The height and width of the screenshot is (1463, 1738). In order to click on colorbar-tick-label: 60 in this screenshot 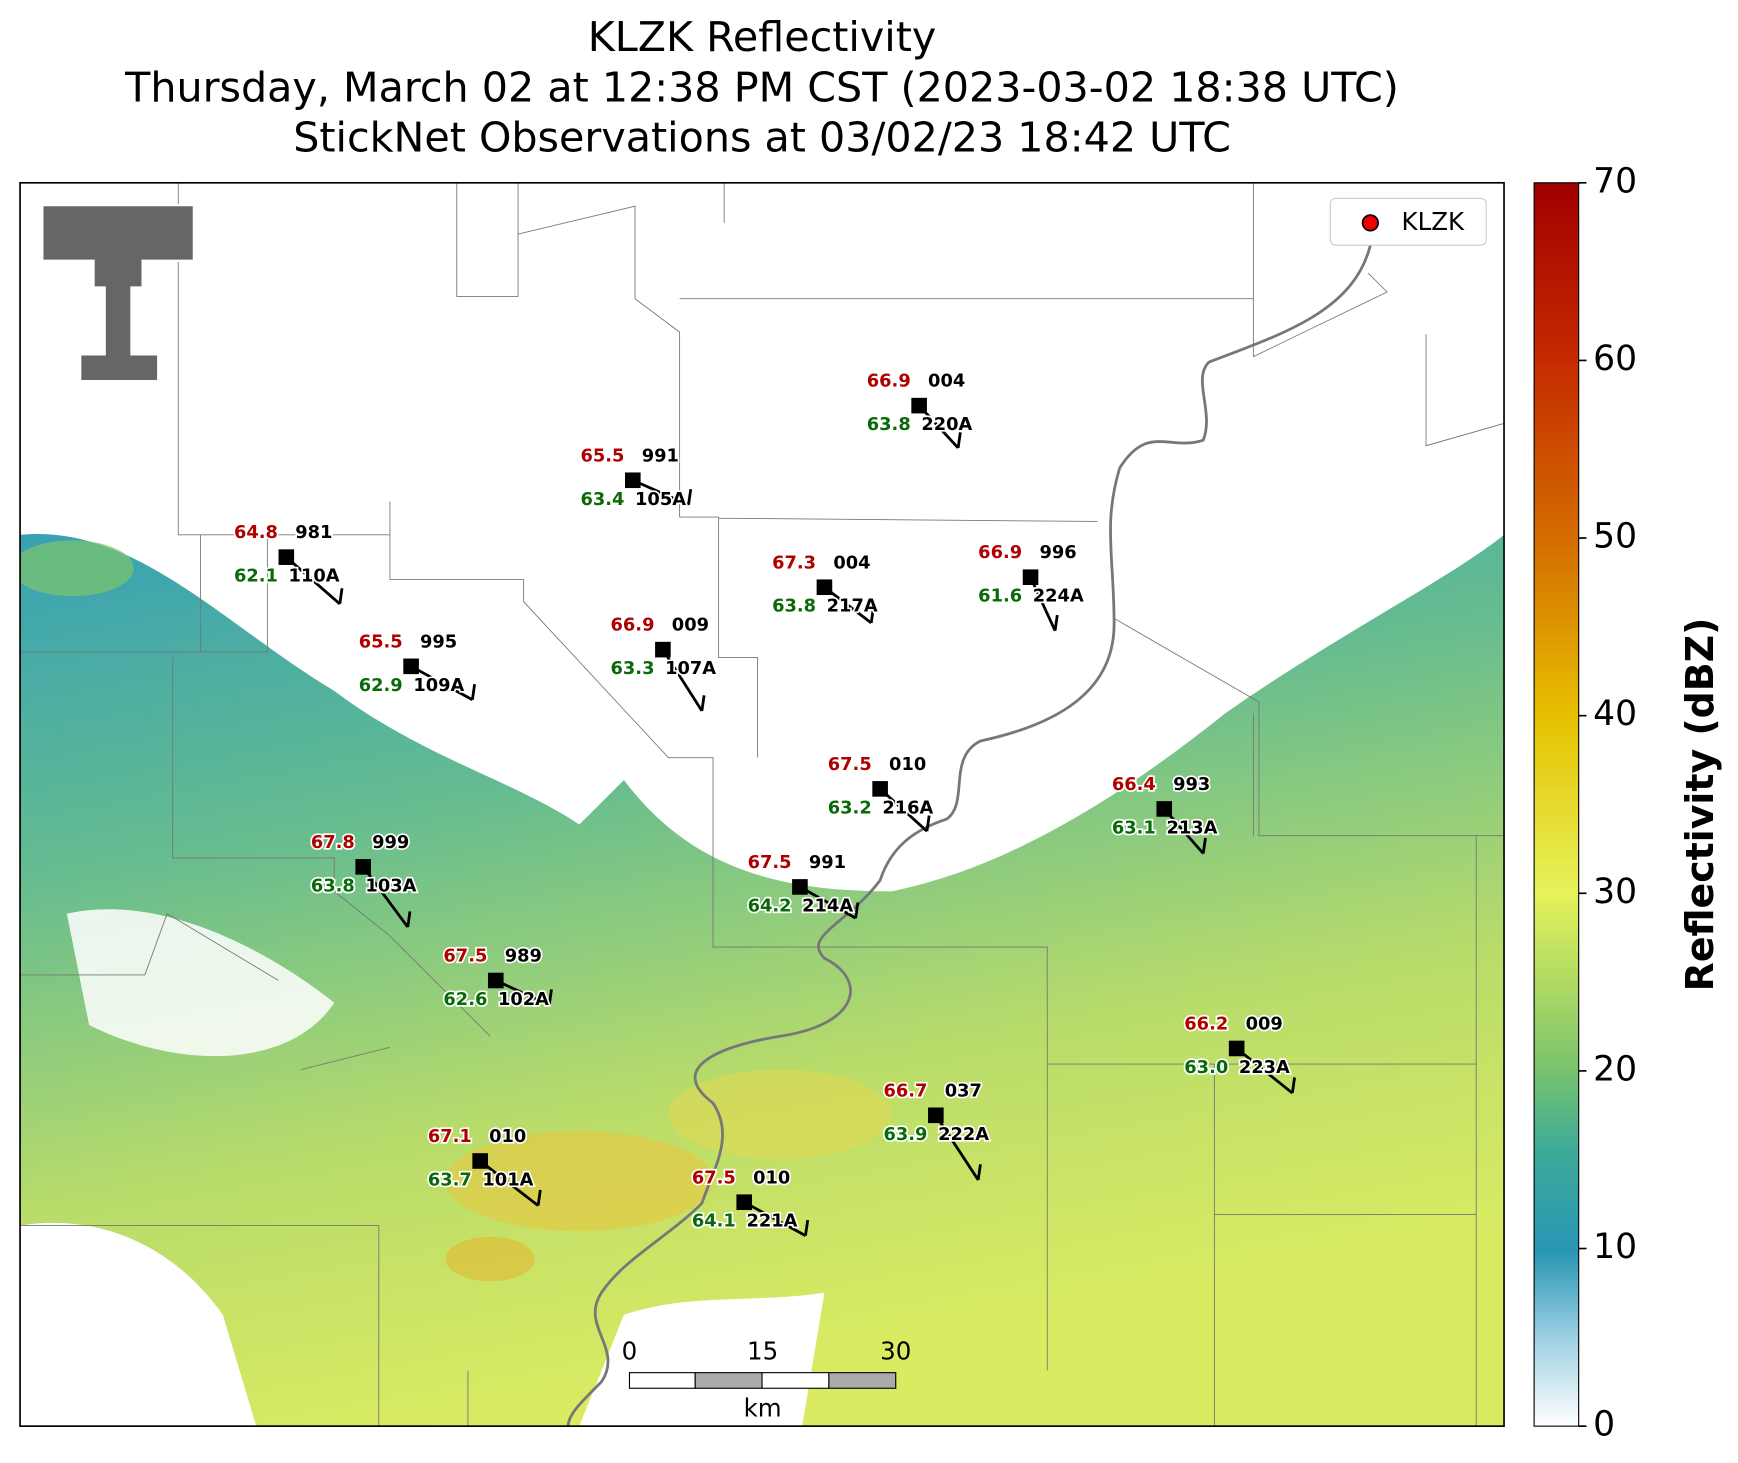, I will do `click(1615, 359)`.